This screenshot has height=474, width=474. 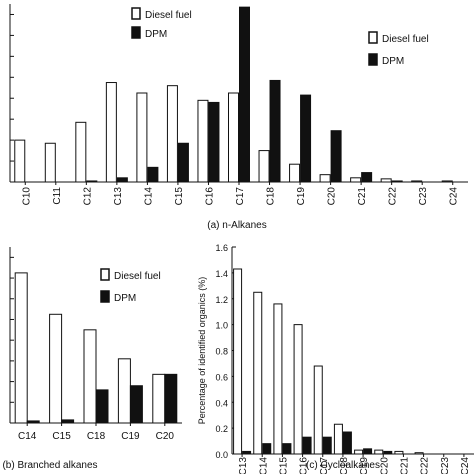 I want to click on x-tick-label: C11, so click(x=57, y=196).